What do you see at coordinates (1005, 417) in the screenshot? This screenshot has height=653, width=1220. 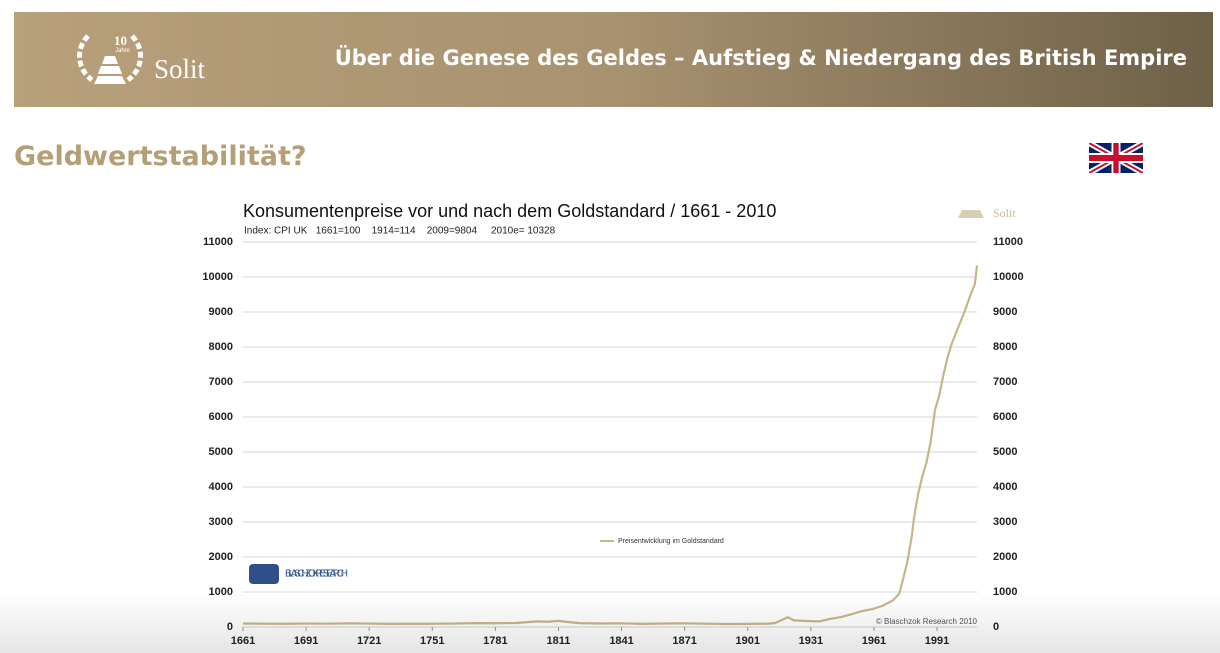 I see `y2-tick-label: 6000` at bounding box center [1005, 417].